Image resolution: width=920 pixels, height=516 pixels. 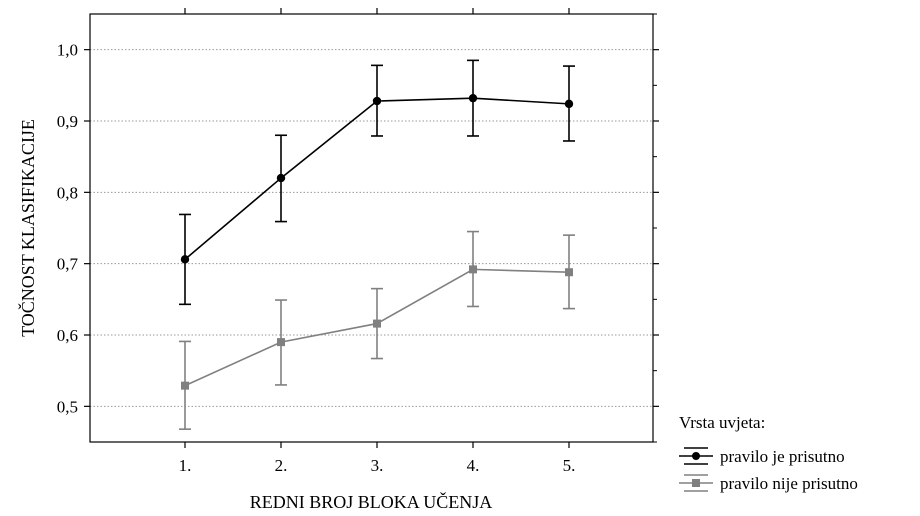 I want to click on legend-label: pravilo je prisutno, so click(x=782, y=456).